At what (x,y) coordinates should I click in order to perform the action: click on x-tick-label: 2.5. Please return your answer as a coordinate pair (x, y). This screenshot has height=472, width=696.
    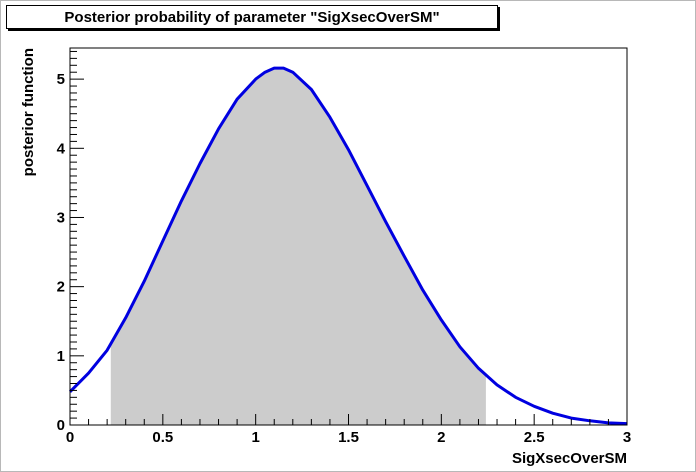
    Looking at the image, I should click on (534, 437).